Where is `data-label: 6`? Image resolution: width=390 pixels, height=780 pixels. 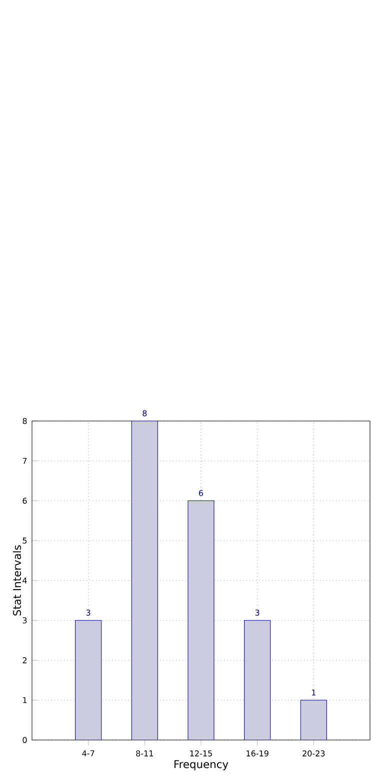
data-label: 6 is located at coordinates (201, 493).